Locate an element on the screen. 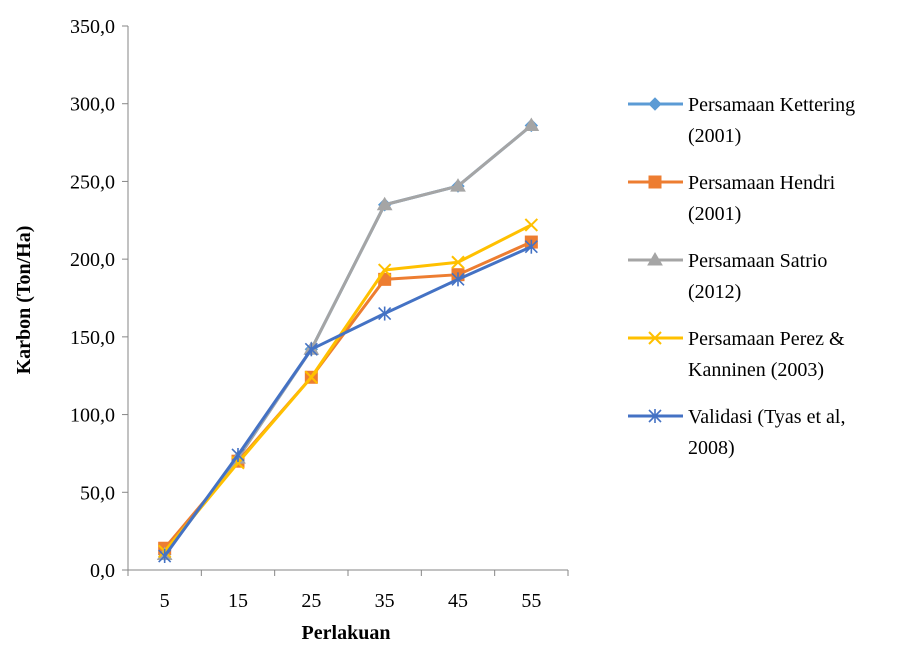  legend-label: (2012) is located at coordinates (714, 292).